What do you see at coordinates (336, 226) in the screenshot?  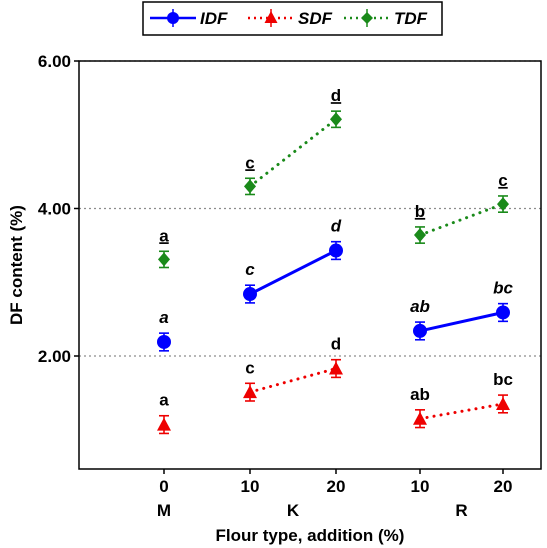 I see `significance-letter-idf: d` at bounding box center [336, 226].